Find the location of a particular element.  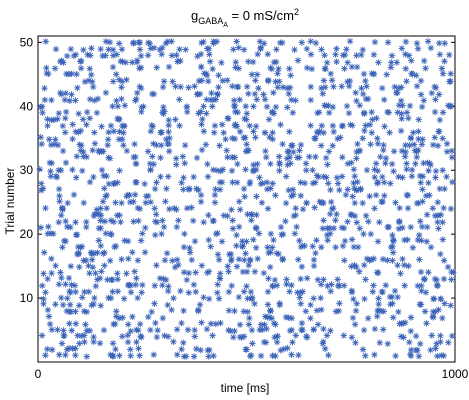

chart-title: gGABAA = 0 mS/cm2 is located at coordinates (245, 18).